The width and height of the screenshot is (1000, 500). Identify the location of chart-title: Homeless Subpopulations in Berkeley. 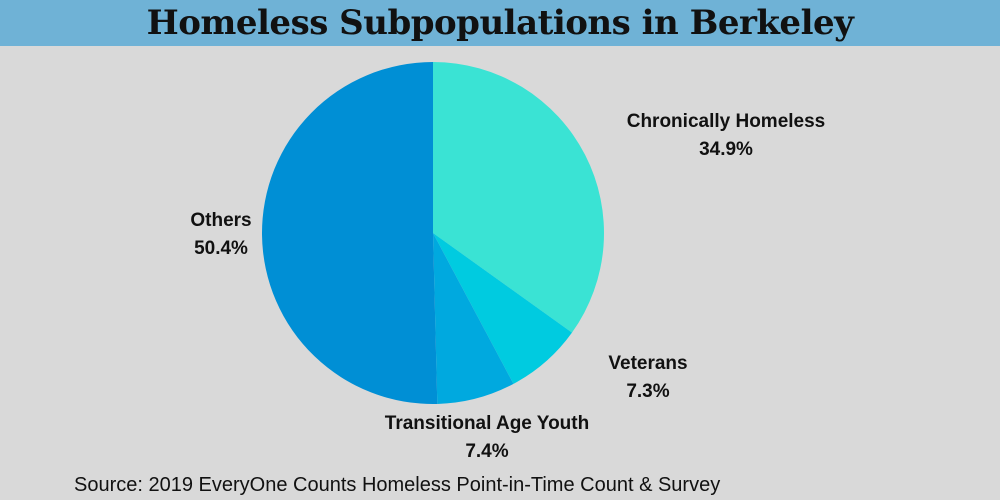
(500, 23).